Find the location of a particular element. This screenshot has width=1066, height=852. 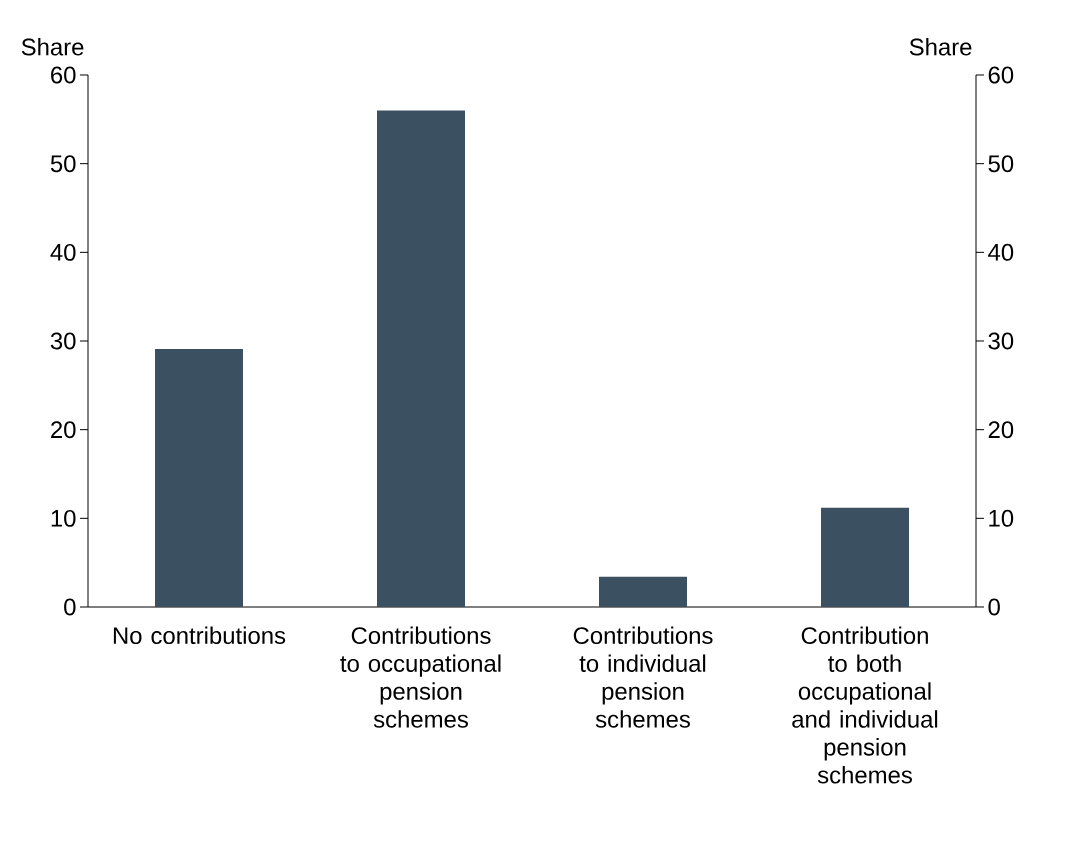

x-tick-label: Contributions to individual pension schemes is located at coordinates (643, 677).